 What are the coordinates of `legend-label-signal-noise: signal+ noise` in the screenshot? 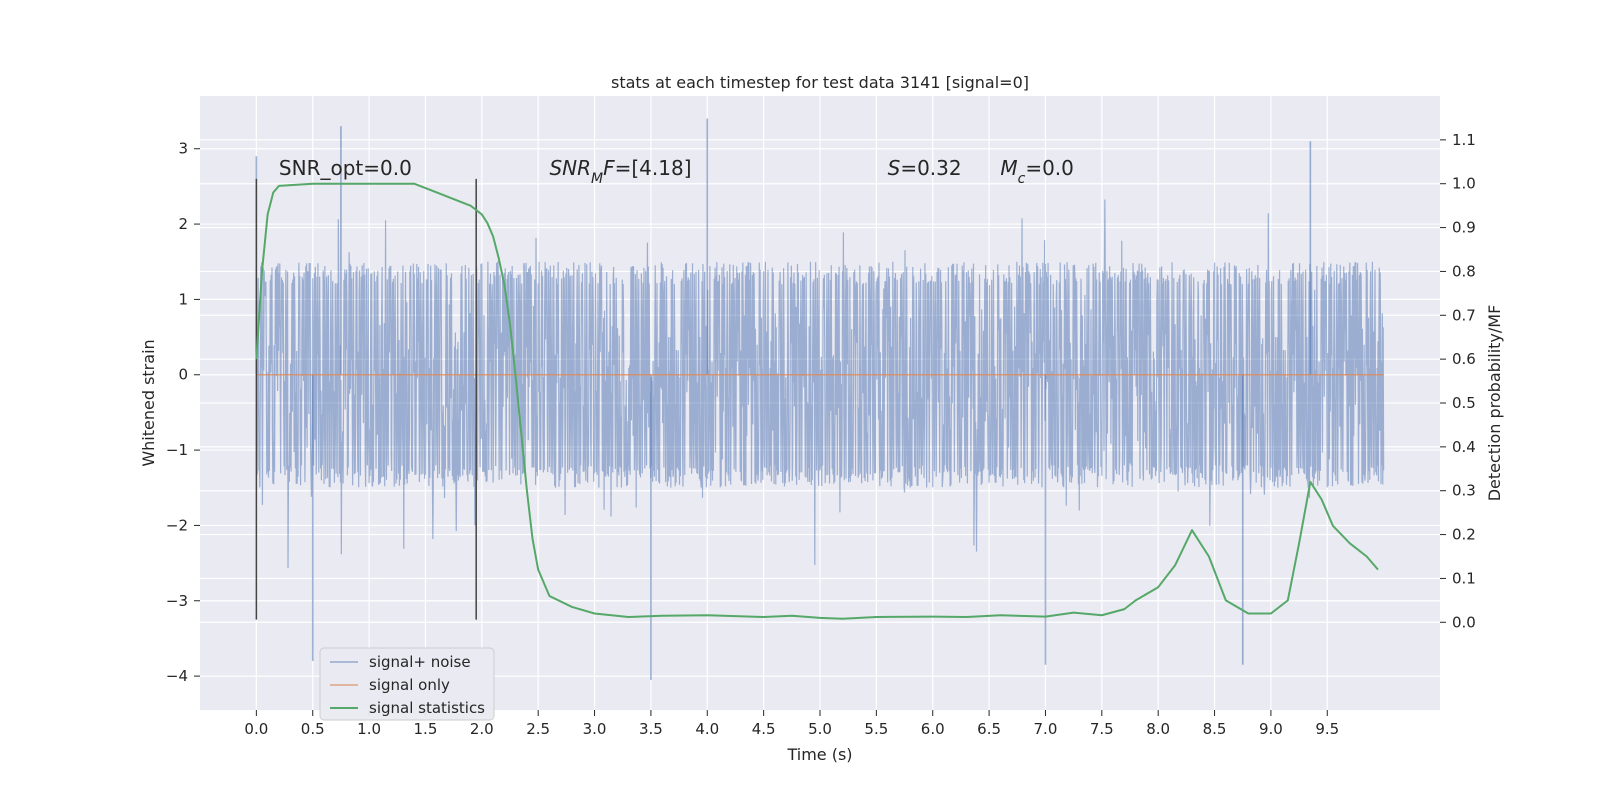 It's located at (420, 662).